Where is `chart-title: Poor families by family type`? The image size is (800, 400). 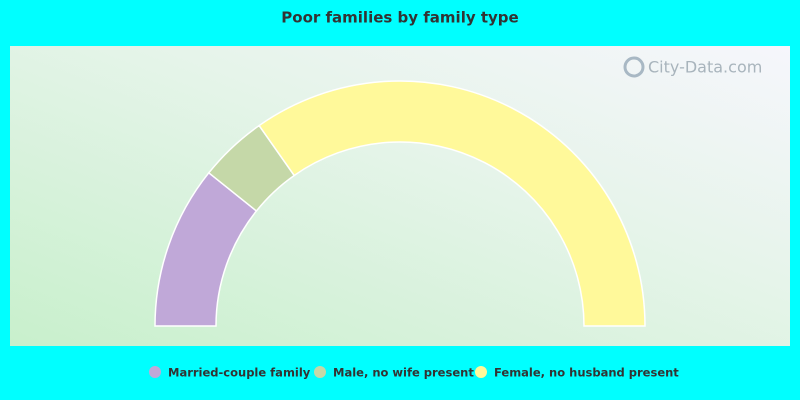 chart-title: Poor families by family type is located at coordinates (399, 18).